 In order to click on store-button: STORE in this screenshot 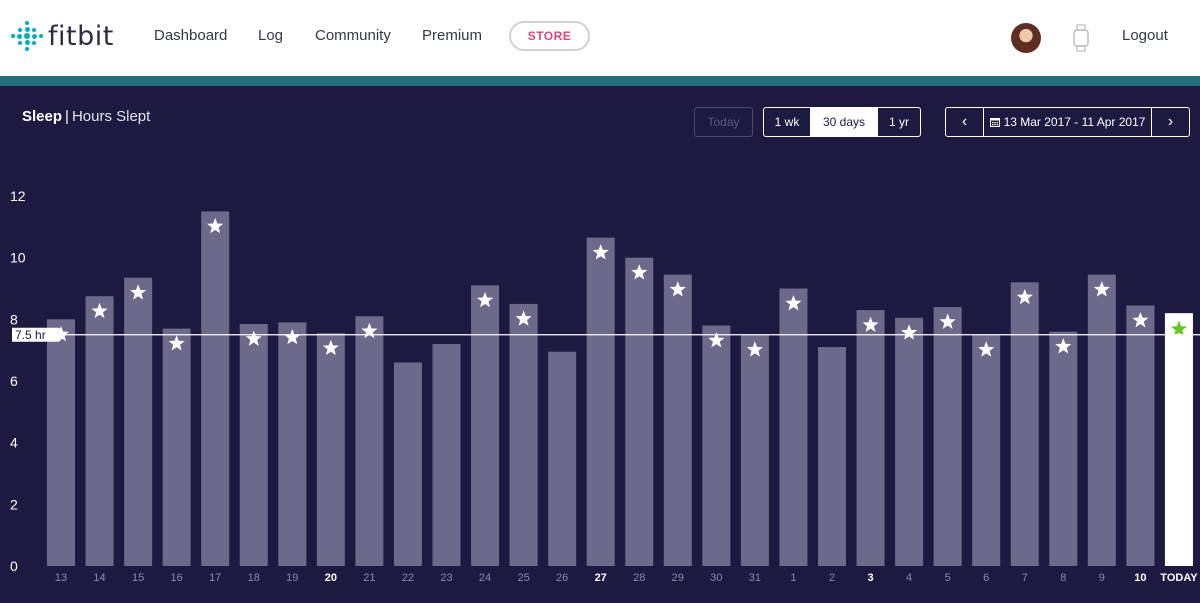, I will do `click(549, 36)`.